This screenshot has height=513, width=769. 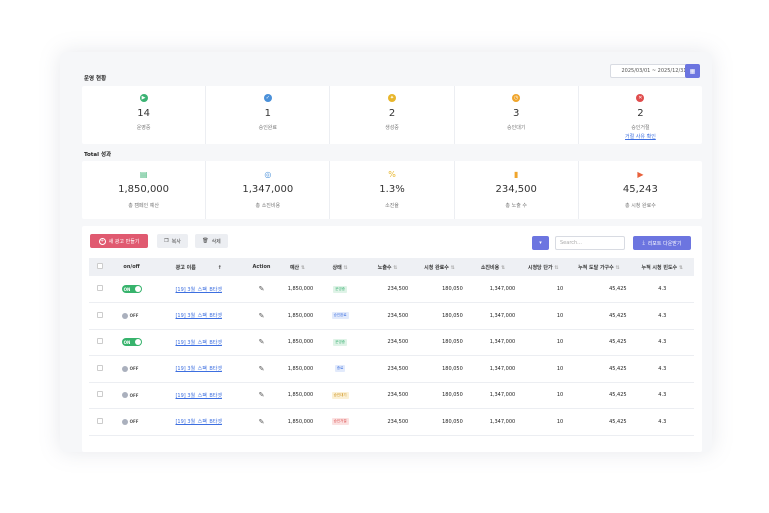 I want to click on clock-icon: ◷, so click(x=516, y=98).